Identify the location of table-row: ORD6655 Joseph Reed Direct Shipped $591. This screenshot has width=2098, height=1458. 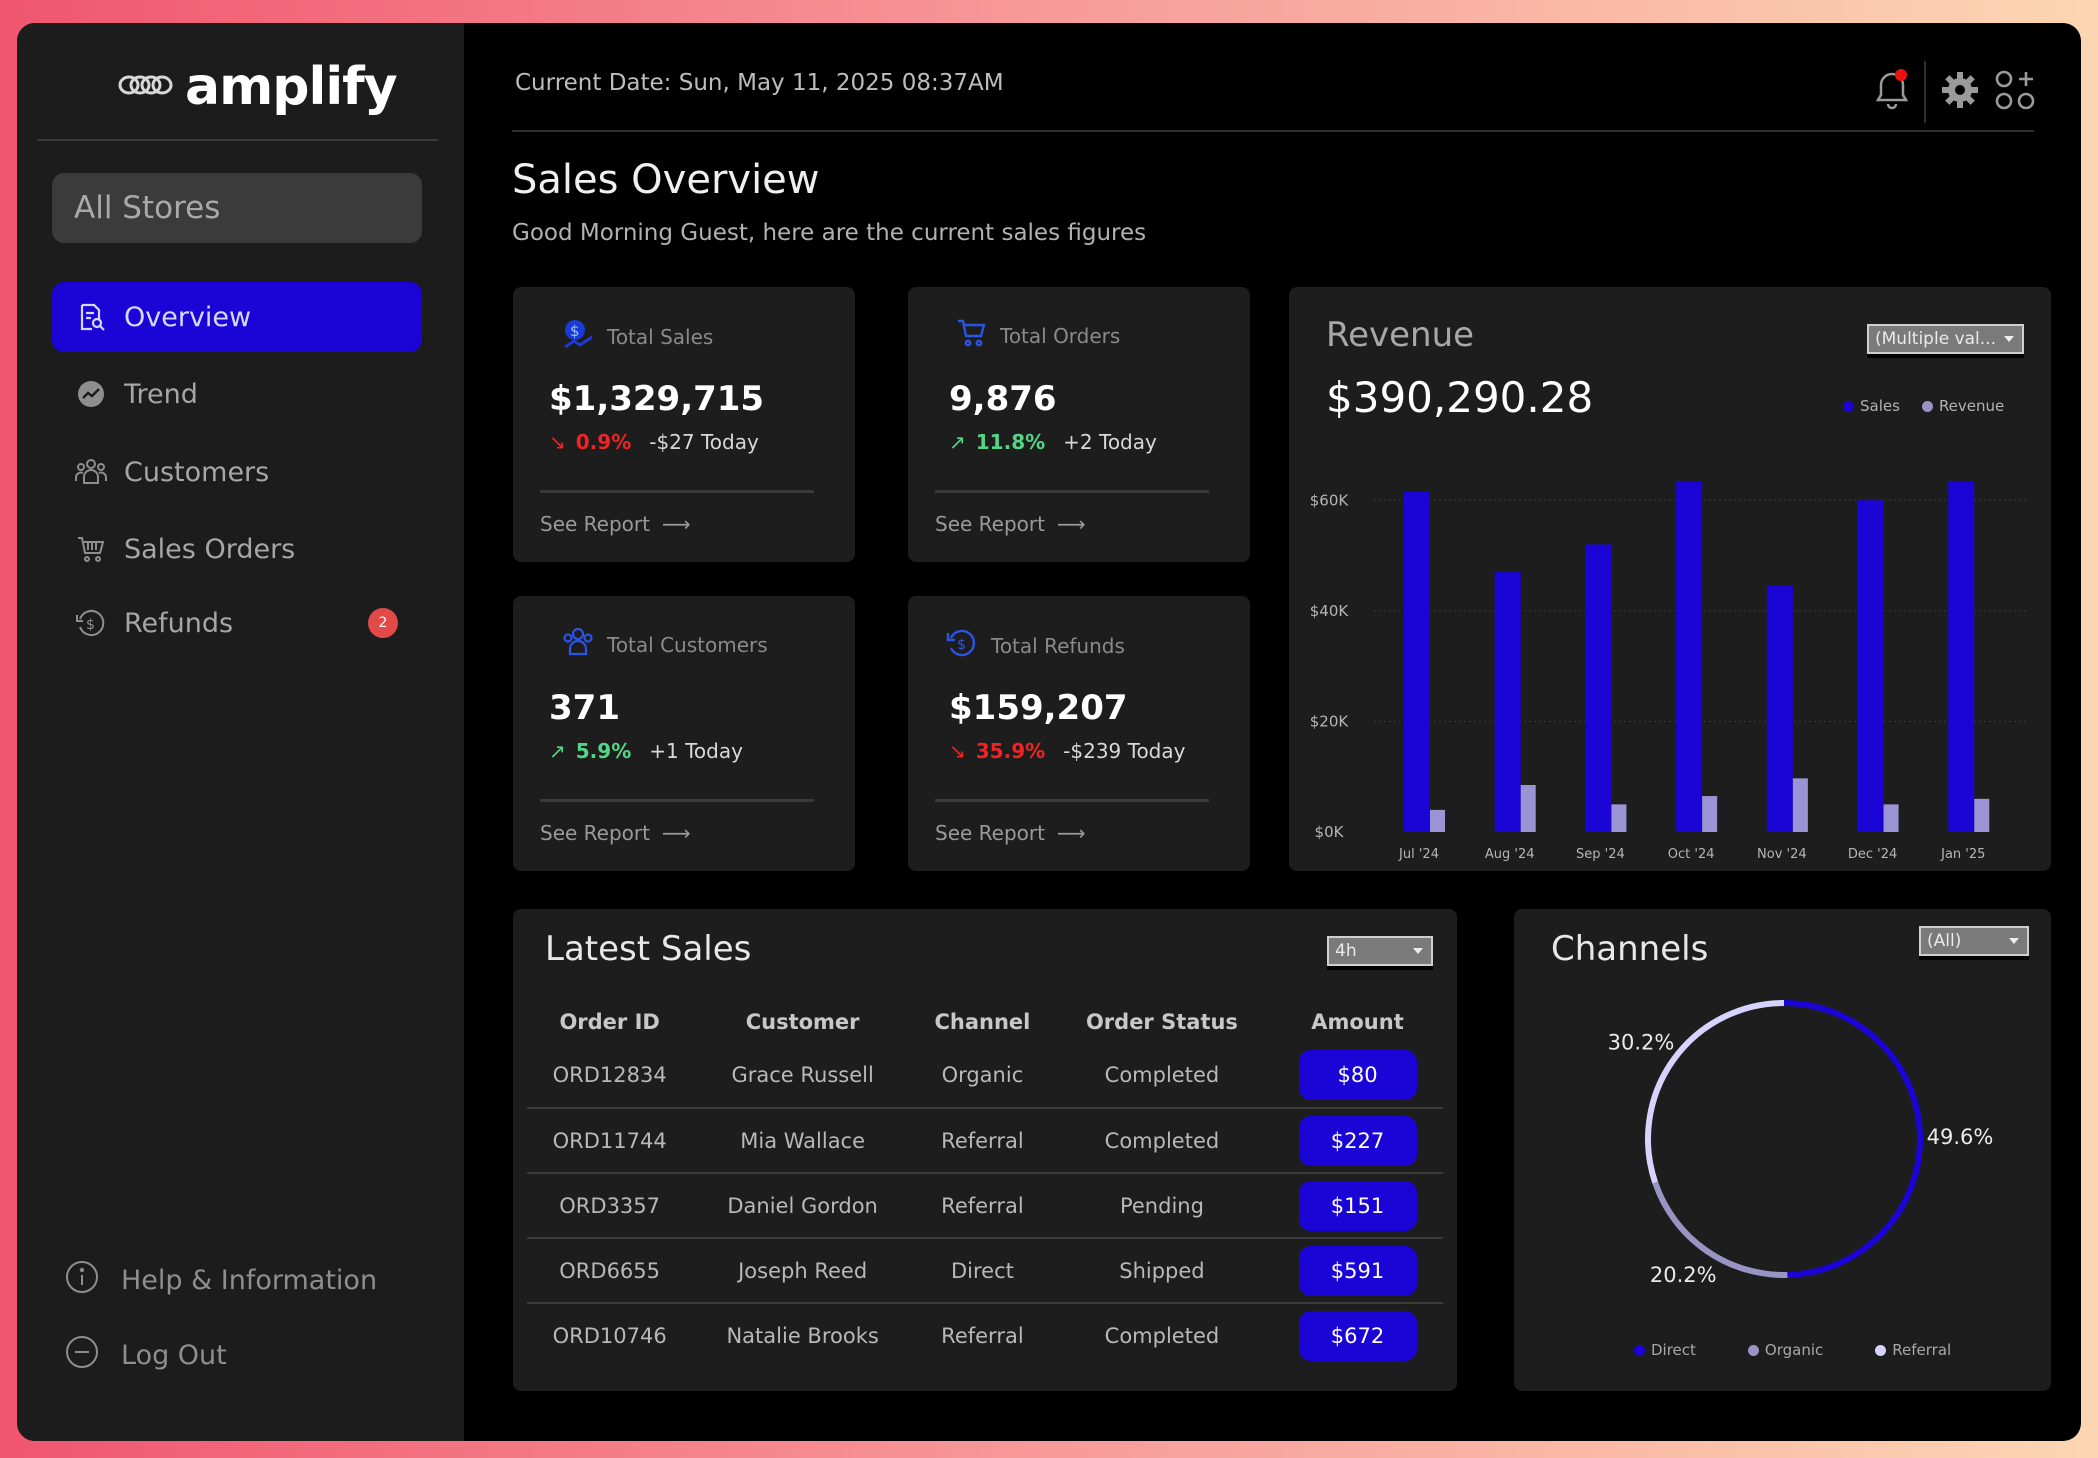
(985, 1271).